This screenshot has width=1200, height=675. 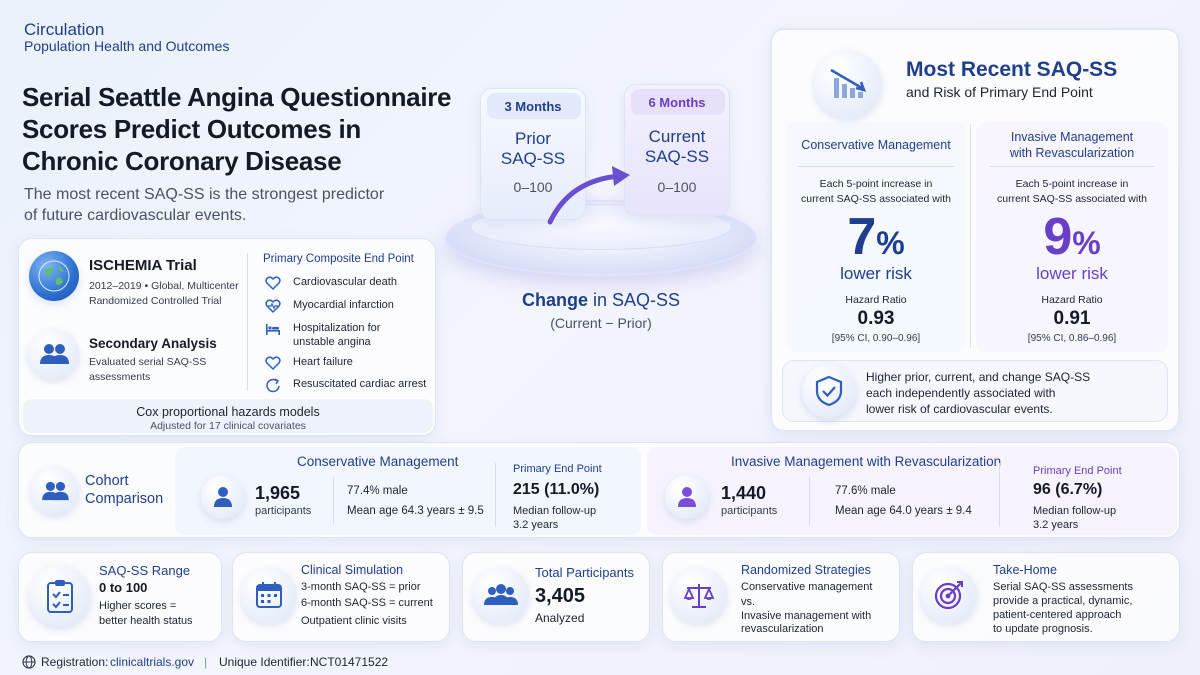 I want to click on endpoint-label: Resuscitated cardiac arrest, so click(x=360, y=384).